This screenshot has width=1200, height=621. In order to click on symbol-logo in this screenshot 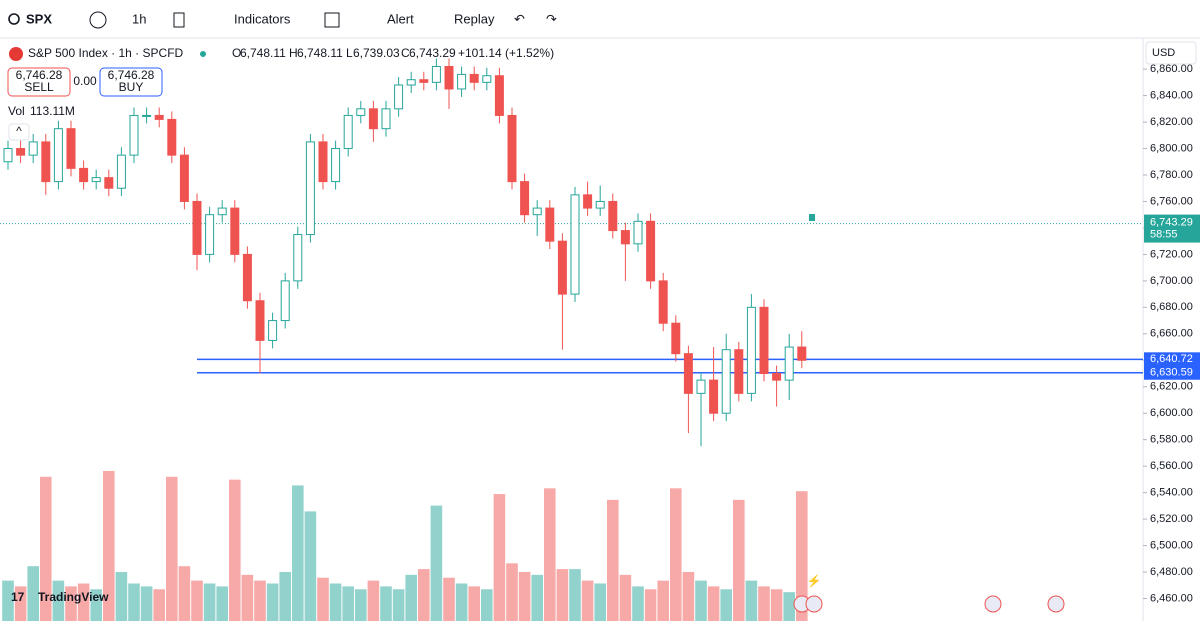, I will do `click(16, 54)`.